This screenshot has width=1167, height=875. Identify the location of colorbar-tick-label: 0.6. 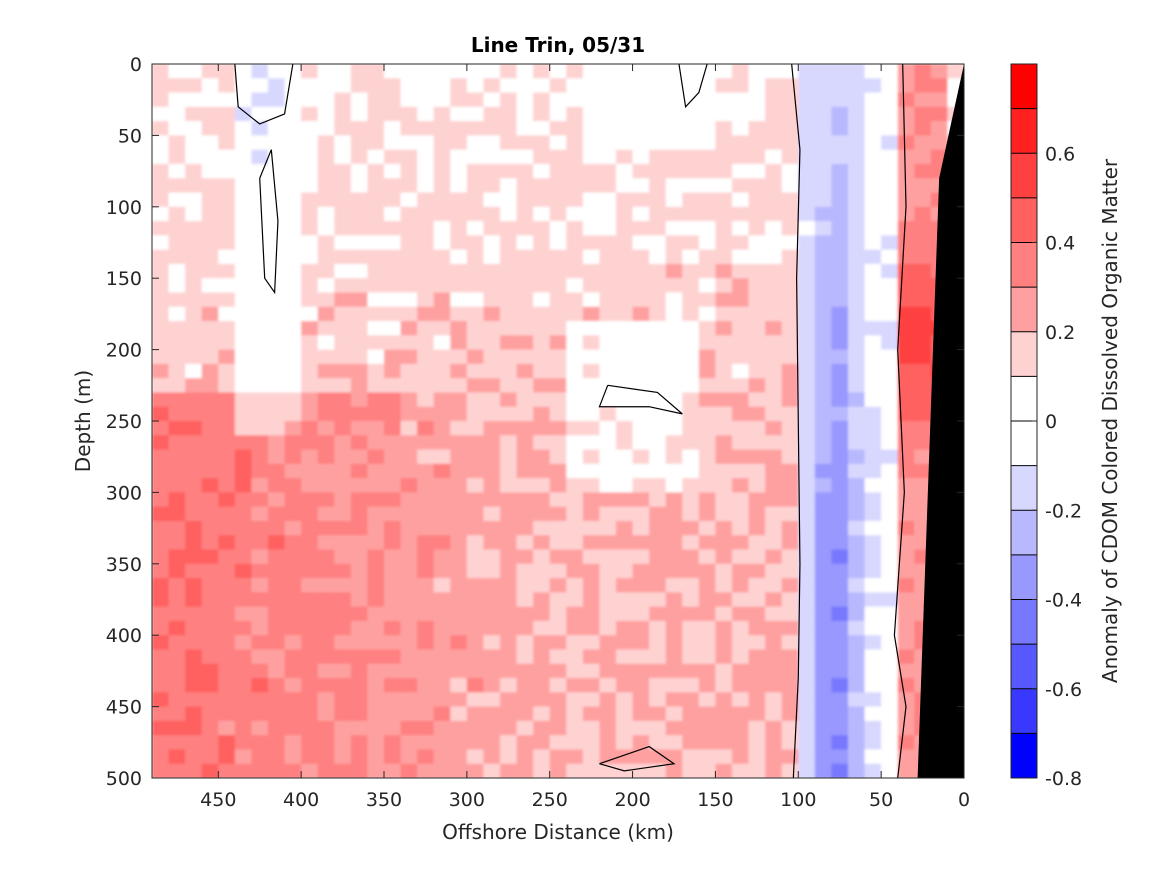
(1060, 154).